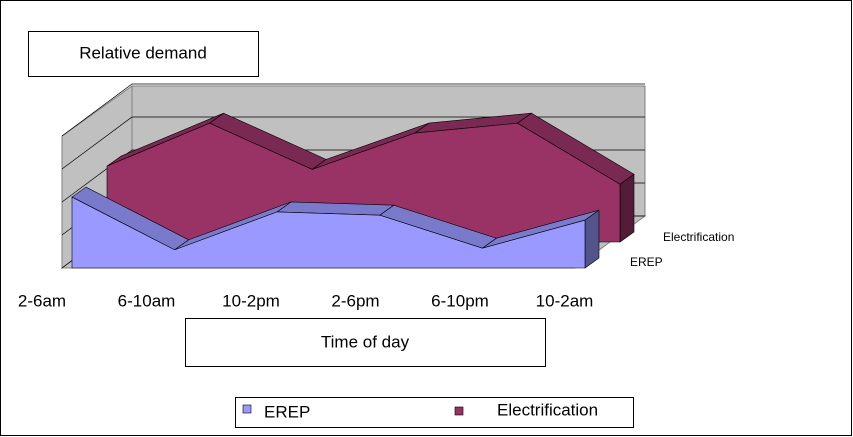 This screenshot has width=853, height=437. I want to click on legend-box, so click(434, 412).